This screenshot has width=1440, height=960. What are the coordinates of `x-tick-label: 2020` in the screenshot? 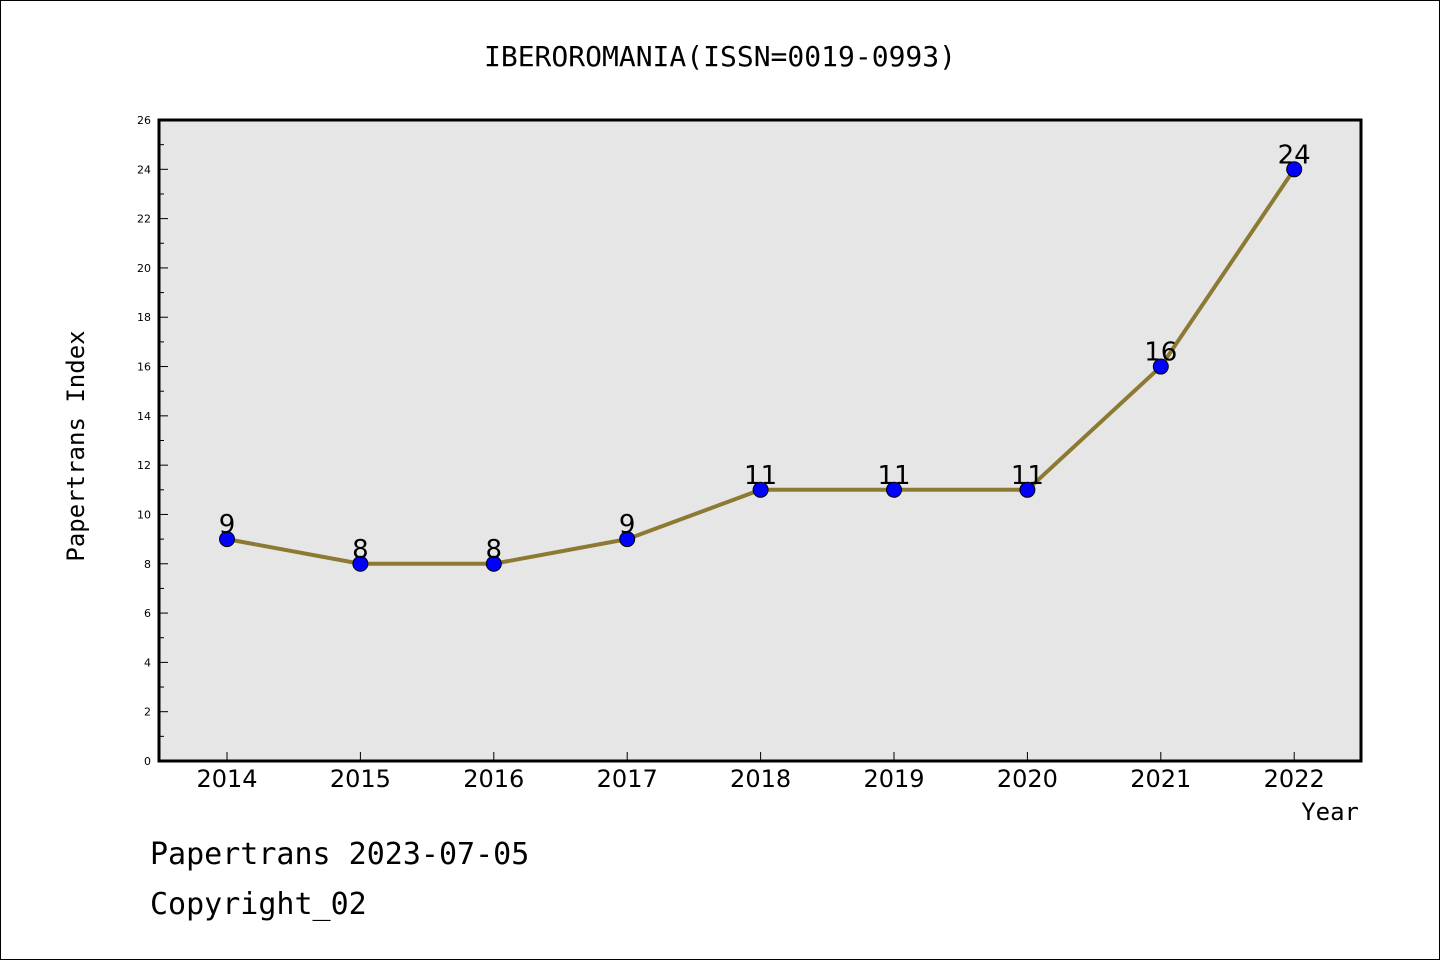 It's located at (1027, 779).